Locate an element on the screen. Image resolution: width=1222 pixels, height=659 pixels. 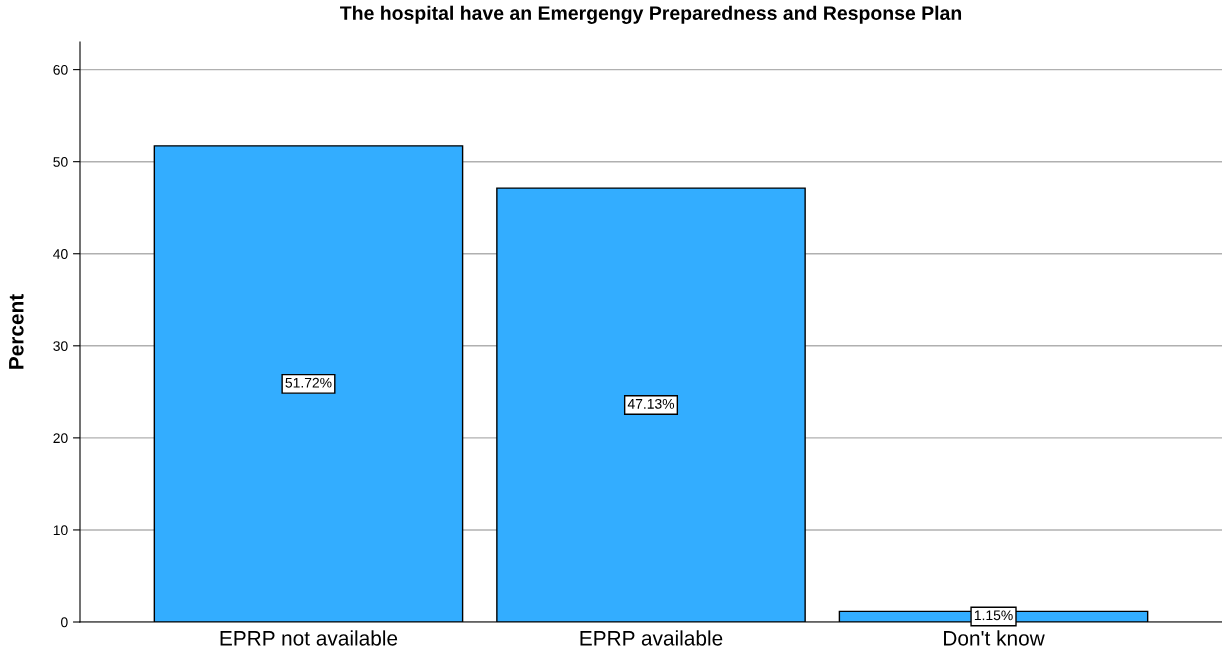
y-tick-label: 0 is located at coordinates (64, 622).